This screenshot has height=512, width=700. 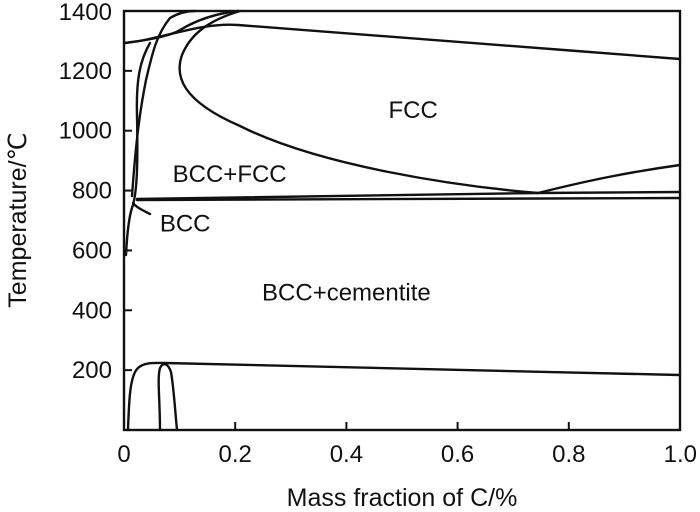 I want to click on boundary-liquidus-upper, so click(x=402, y=42).